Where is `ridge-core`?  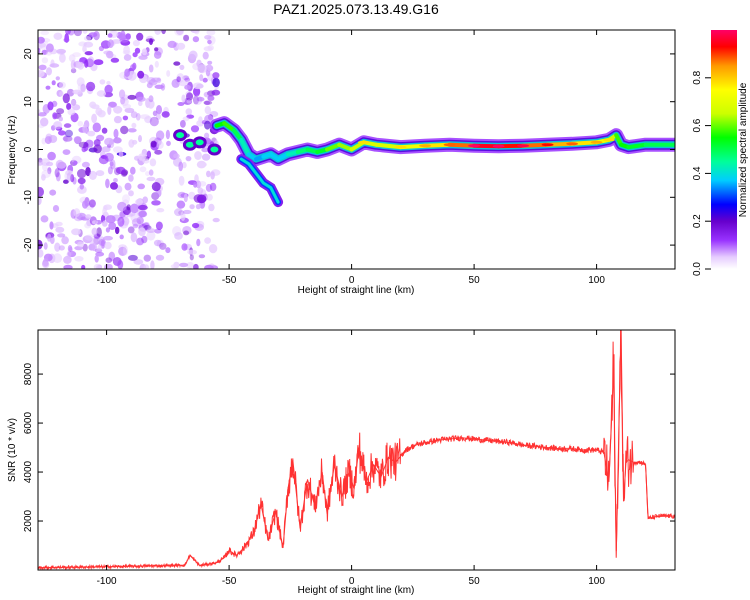 ridge-core is located at coordinates (245, 147).